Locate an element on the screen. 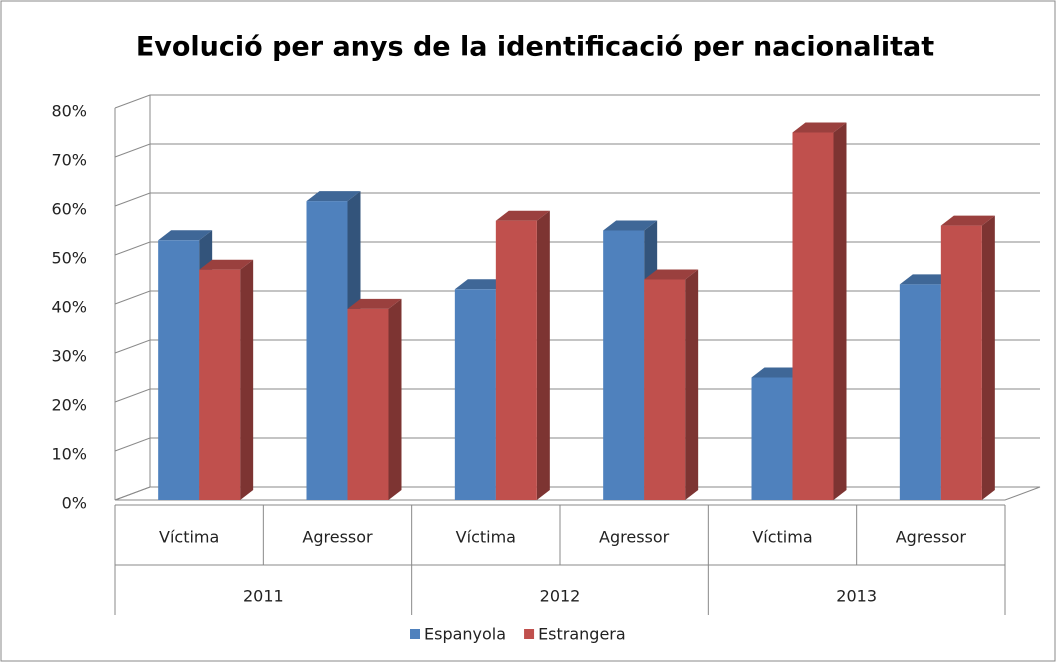  legend-label: Estrangera is located at coordinates (582, 634).